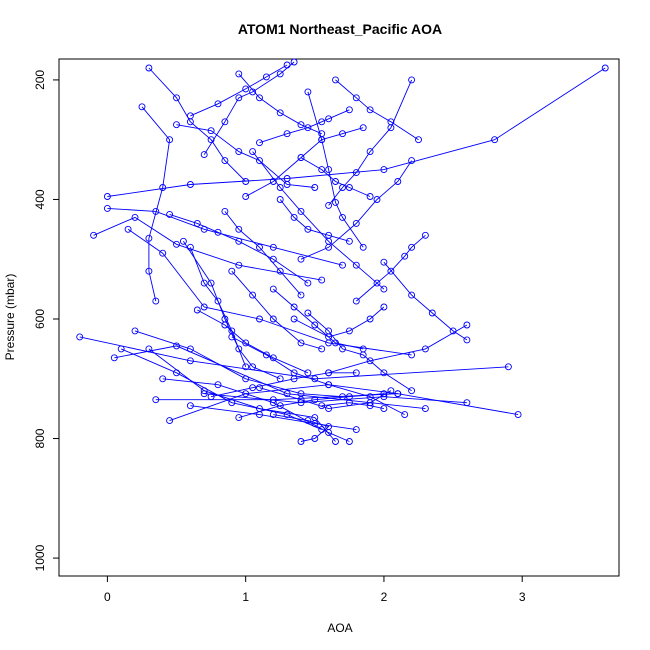 The width and height of the screenshot is (650, 650). I want to click on x-tick-label: 0, so click(107, 597).